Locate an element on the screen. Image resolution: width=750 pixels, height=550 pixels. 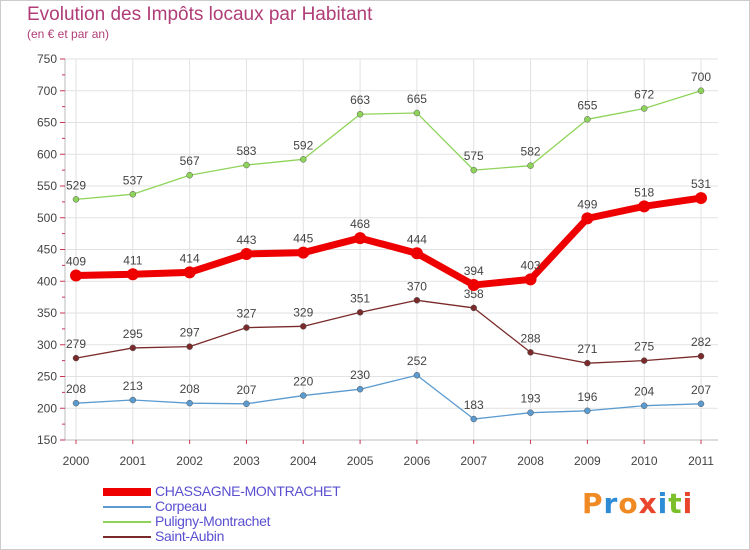
legend-item-saint-aubin: Saint-Aubin is located at coordinates (253, 536).